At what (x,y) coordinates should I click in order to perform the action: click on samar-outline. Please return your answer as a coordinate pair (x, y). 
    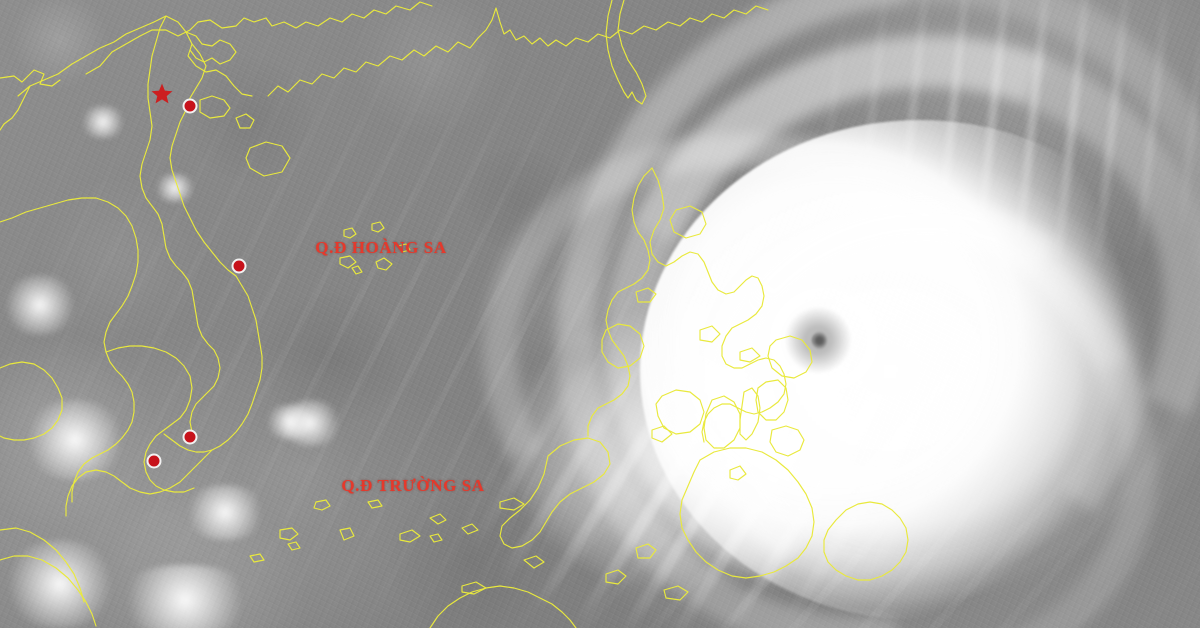
    Looking at the image, I should click on (790, 357).